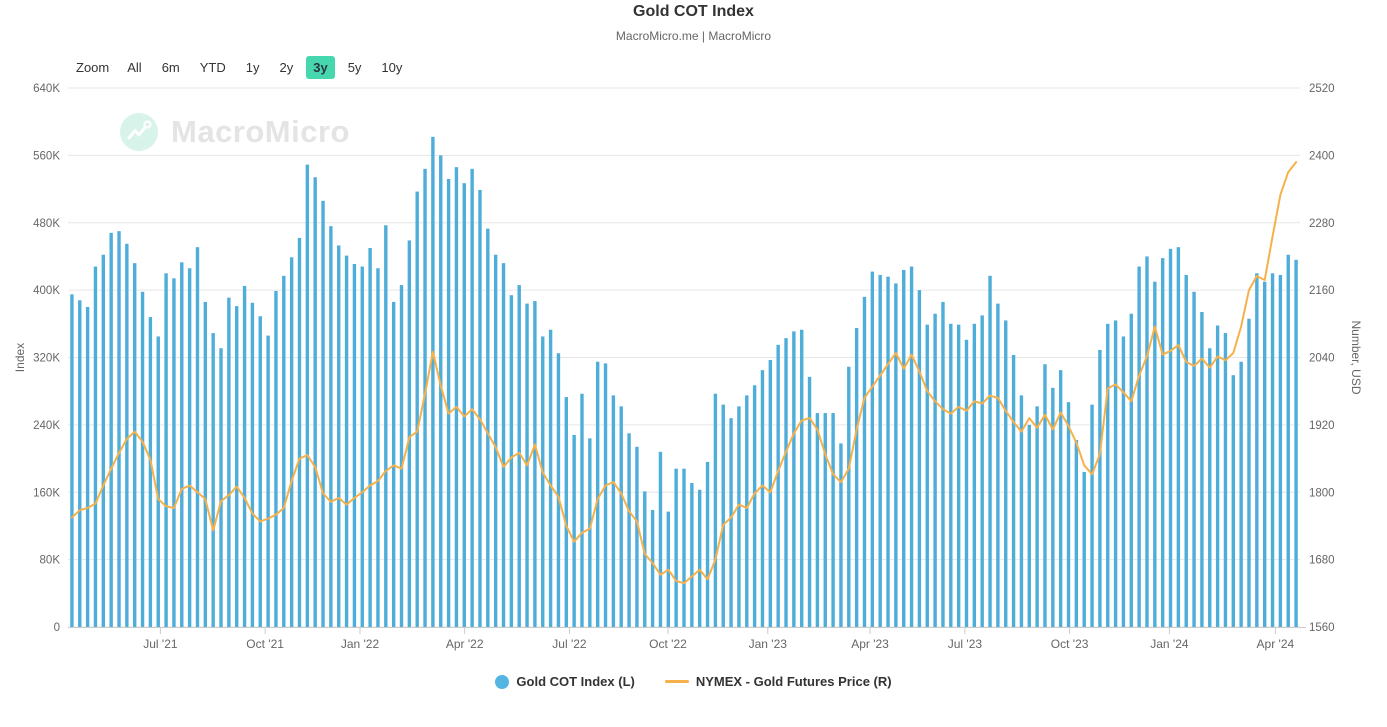  I want to click on legend-item-gold-cot-index: Gold COT Index (L), so click(565, 681).